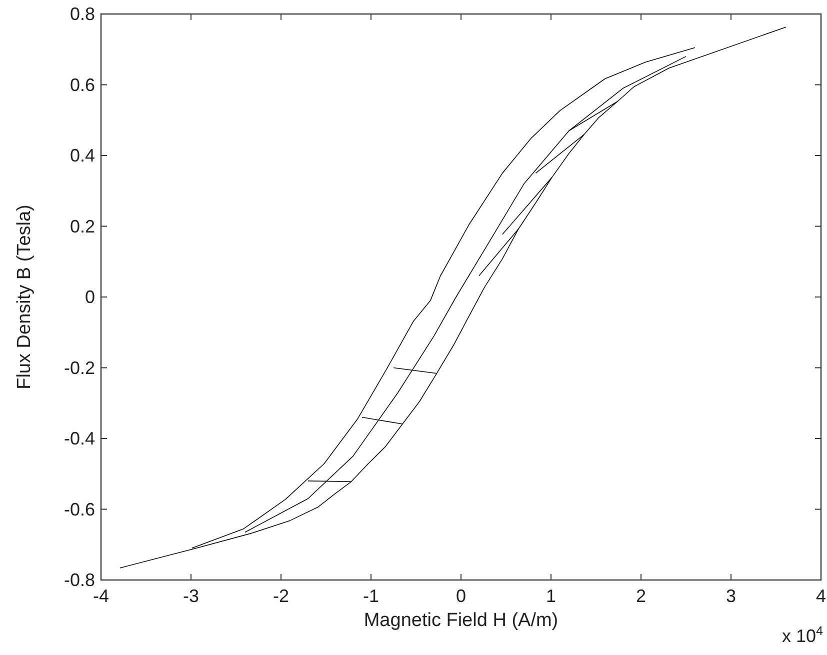  Describe the element at coordinates (461, 596) in the screenshot. I see `x-tick-label: 0` at that location.